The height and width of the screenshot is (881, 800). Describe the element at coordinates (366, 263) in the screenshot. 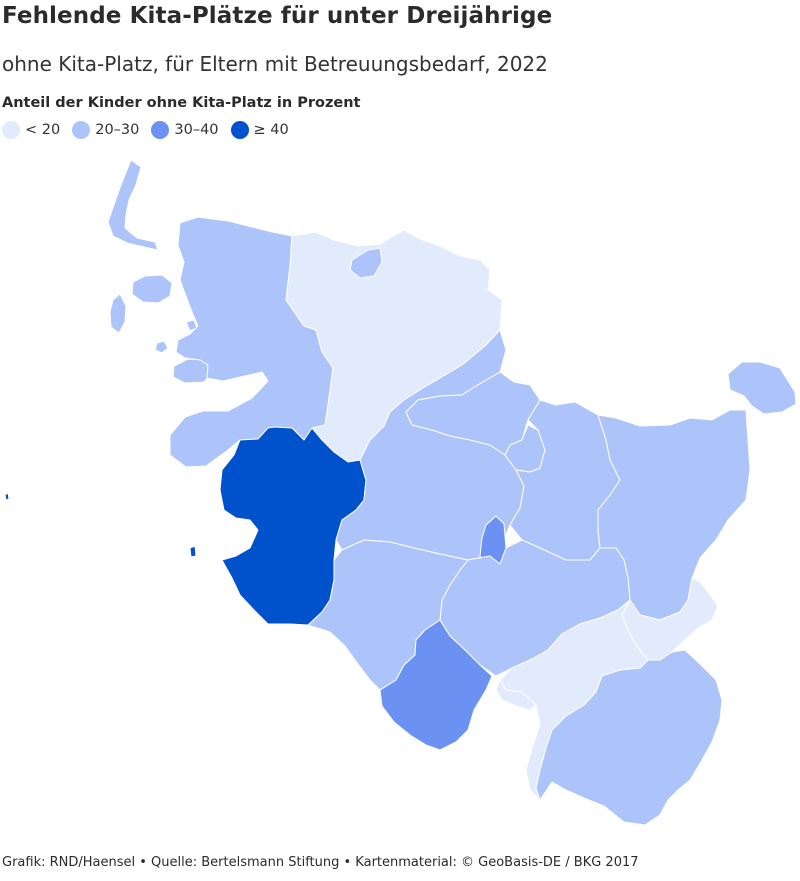

I see `region-flensburg` at that location.